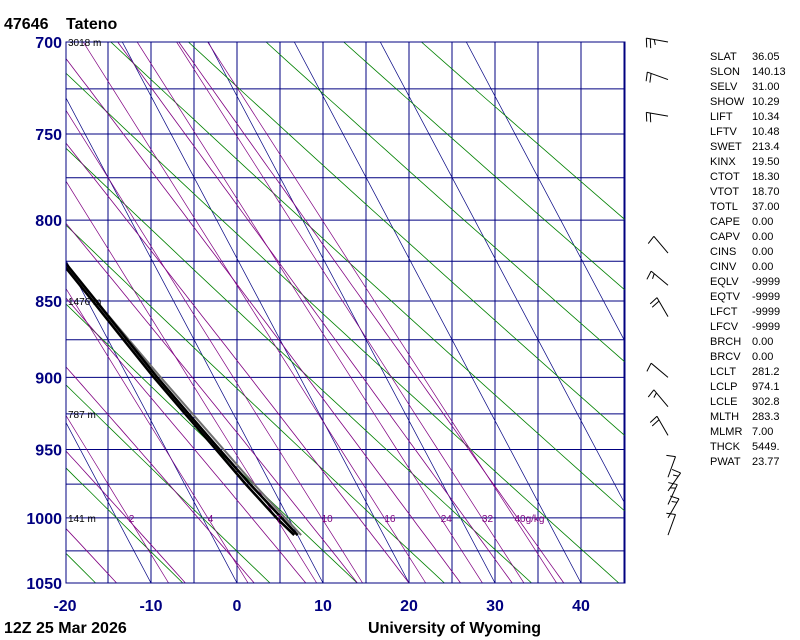  What do you see at coordinates (766, 162) in the screenshot?
I see `index-value: 19.50` at bounding box center [766, 162].